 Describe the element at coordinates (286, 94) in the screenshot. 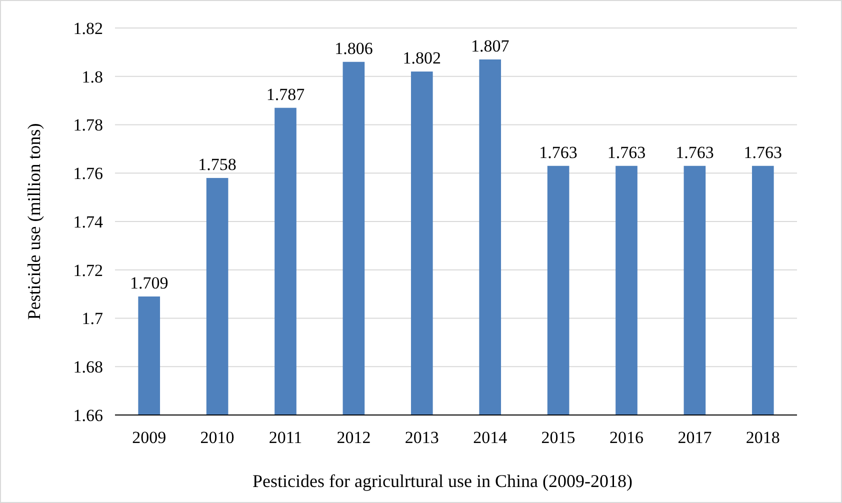

I see `data-label: 1.787` at that location.